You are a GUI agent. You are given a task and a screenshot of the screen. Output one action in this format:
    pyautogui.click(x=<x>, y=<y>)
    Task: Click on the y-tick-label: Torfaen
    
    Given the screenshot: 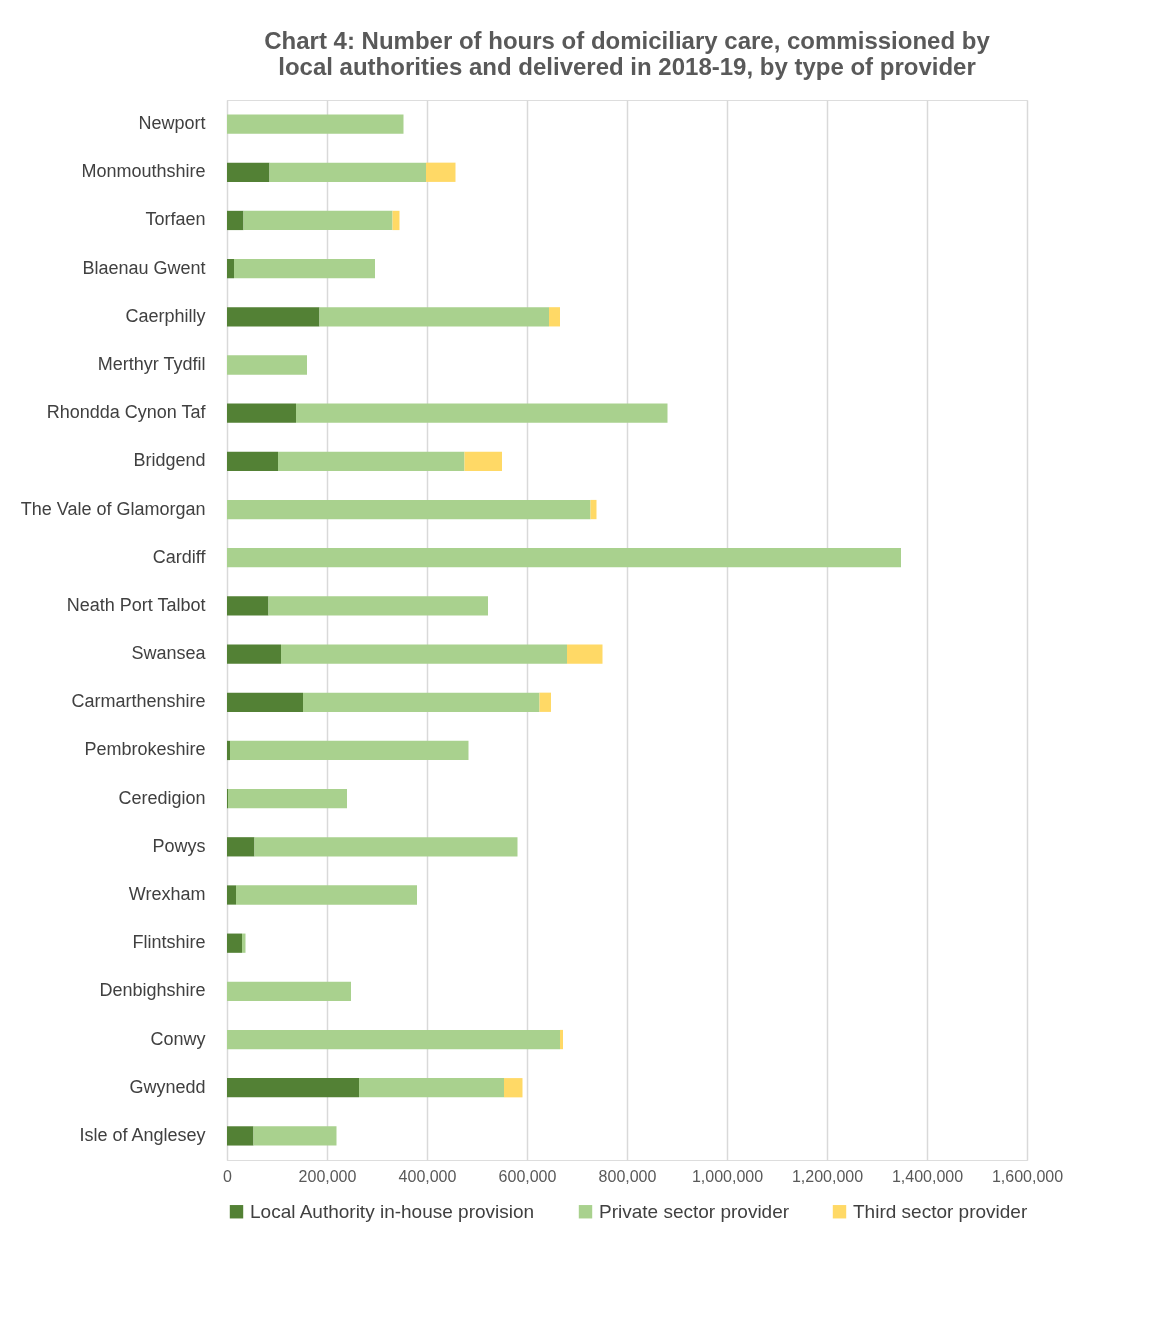 What is the action you would take?
    pyautogui.click(x=175, y=219)
    